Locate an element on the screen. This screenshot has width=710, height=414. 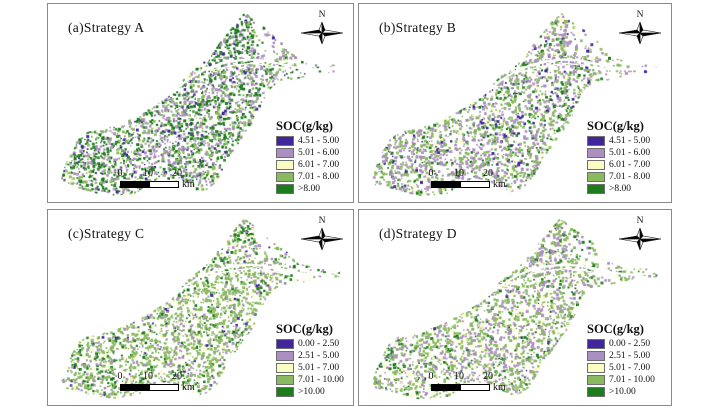
scale-bar-d: 0 10 20 km is located at coordinates (476, 383).